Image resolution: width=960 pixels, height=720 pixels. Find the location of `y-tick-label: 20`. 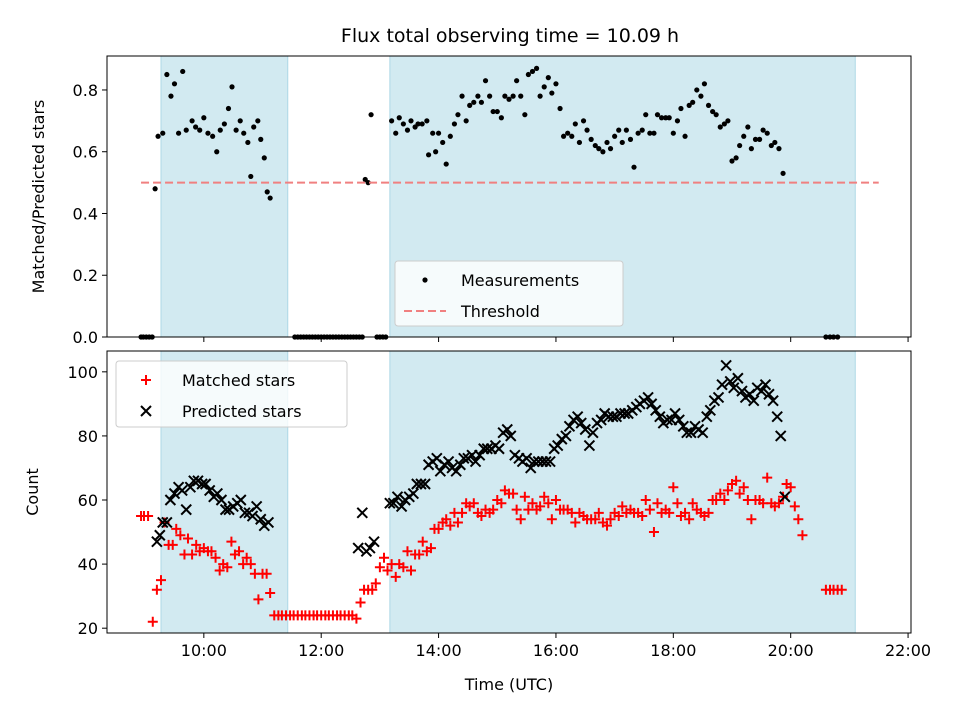

y-tick-label: 20 is located at coordinates (88, 628).